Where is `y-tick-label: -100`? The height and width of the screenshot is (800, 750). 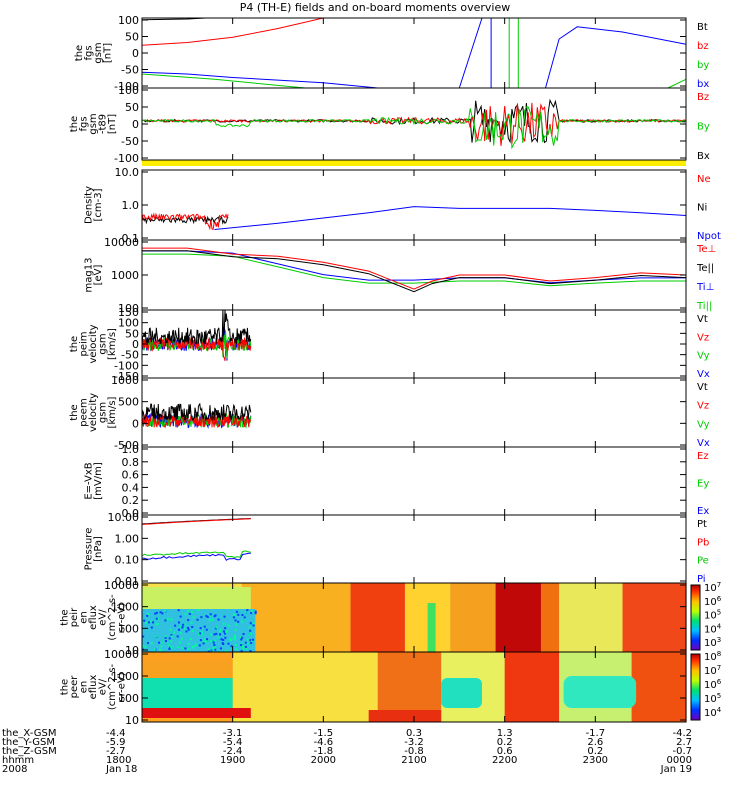
y-tick-label: -100 is located at coordinates (126, 86).